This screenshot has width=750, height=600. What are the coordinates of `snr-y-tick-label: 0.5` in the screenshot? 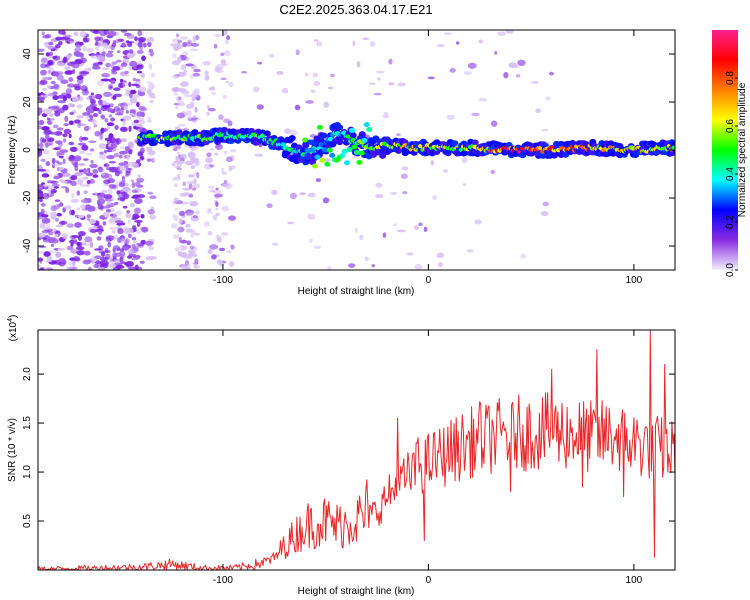 It's located at (27, 521).